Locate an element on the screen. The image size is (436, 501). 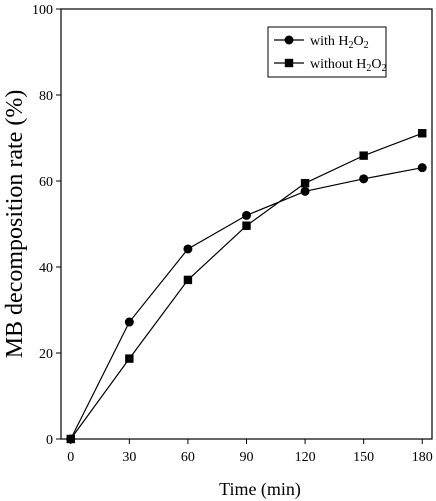
x-tick-label: 90 is located at coordinates (247, 457).